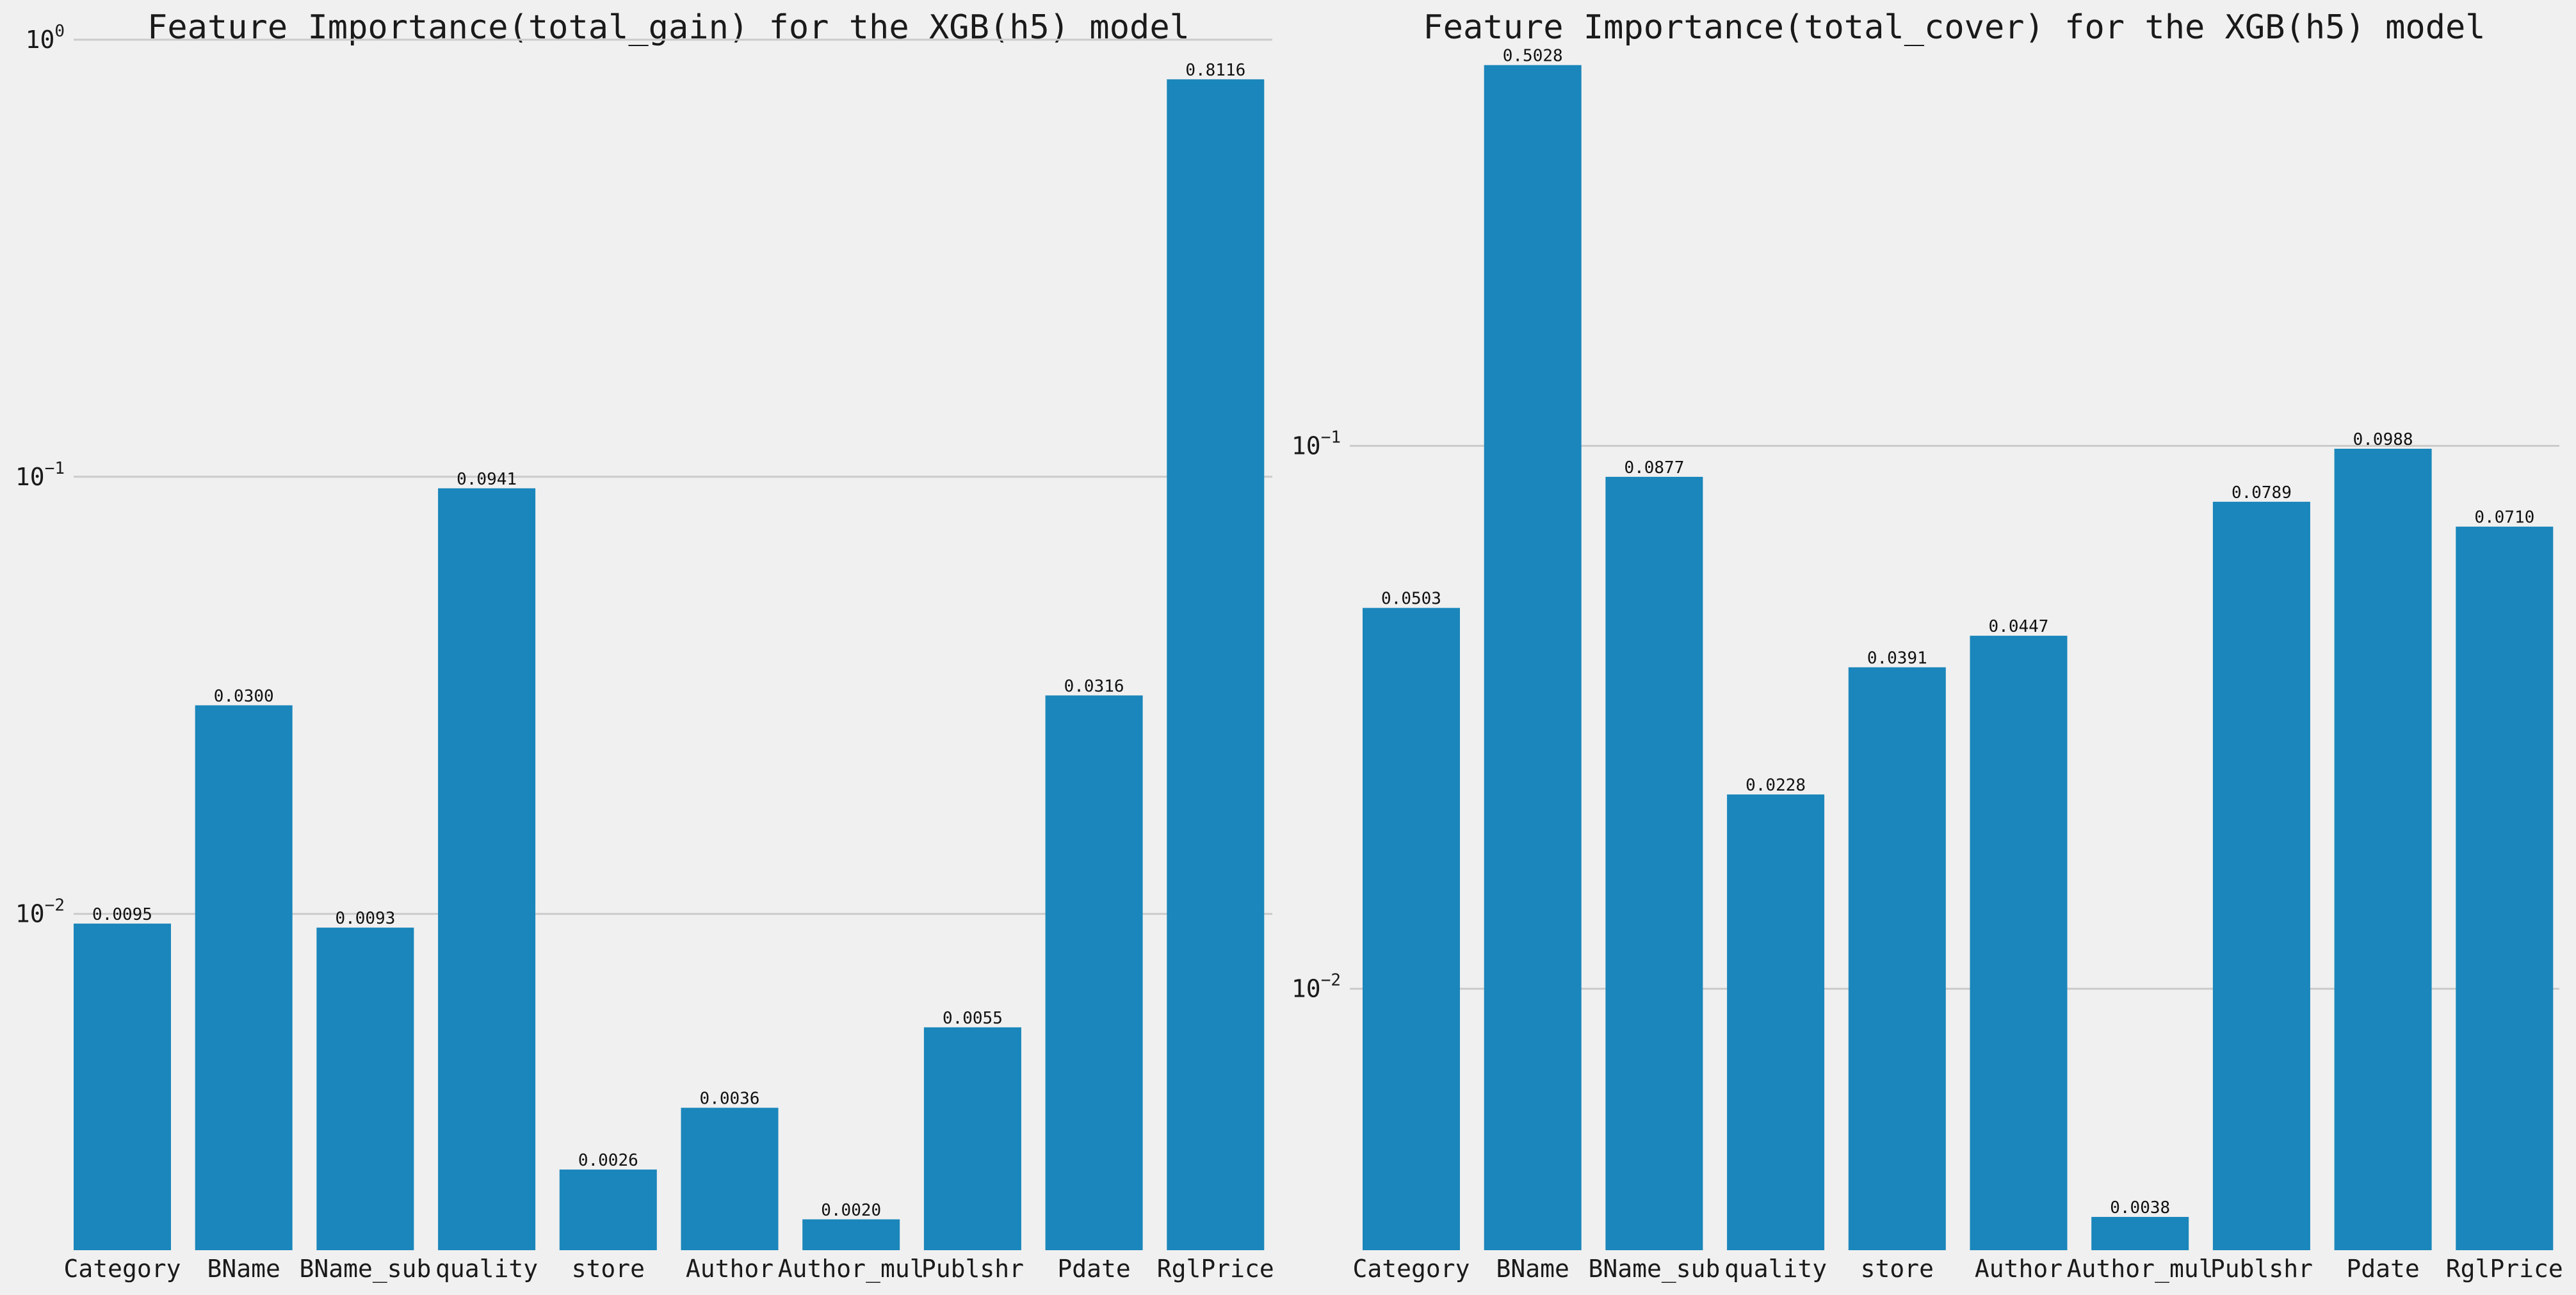 The height and width of the screenshot is (1295, 2576). Describe the element at coordinates (59, 31) in the screenshot. I see `y-tick-exponent: 0` at that location.